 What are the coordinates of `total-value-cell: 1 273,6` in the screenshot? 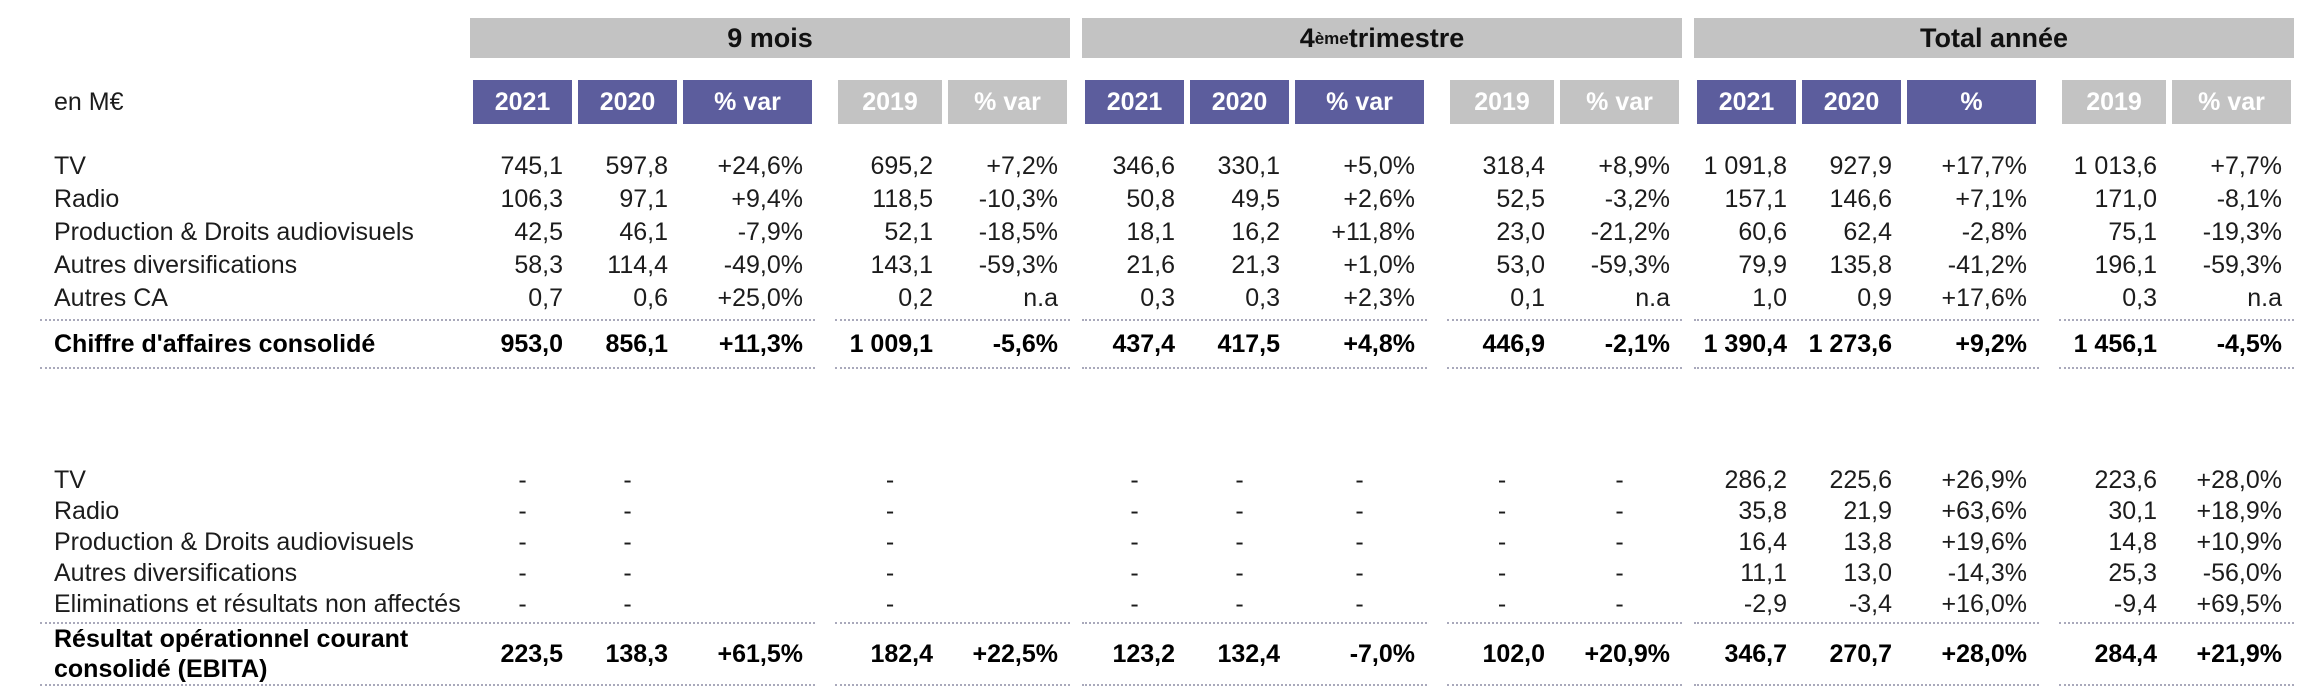 It's located at (1850, 343).